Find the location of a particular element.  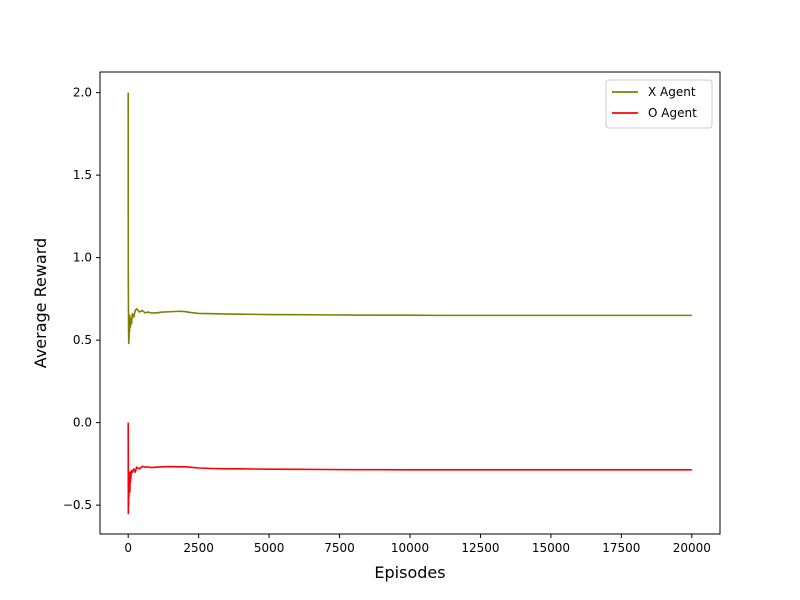

x-tick-label: 5000 is located at coordinates (269, 548).